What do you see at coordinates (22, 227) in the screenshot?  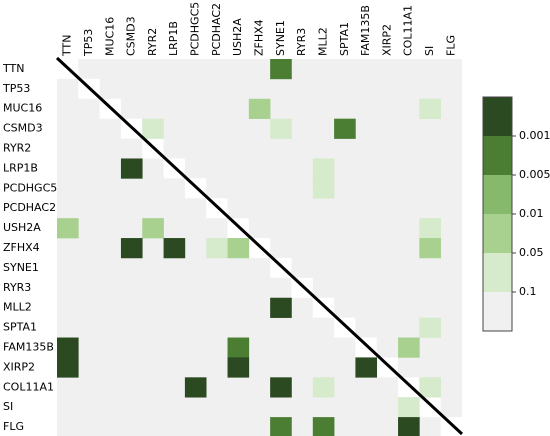 I see `row-label: USH2A` at bounding box center [22, 227].